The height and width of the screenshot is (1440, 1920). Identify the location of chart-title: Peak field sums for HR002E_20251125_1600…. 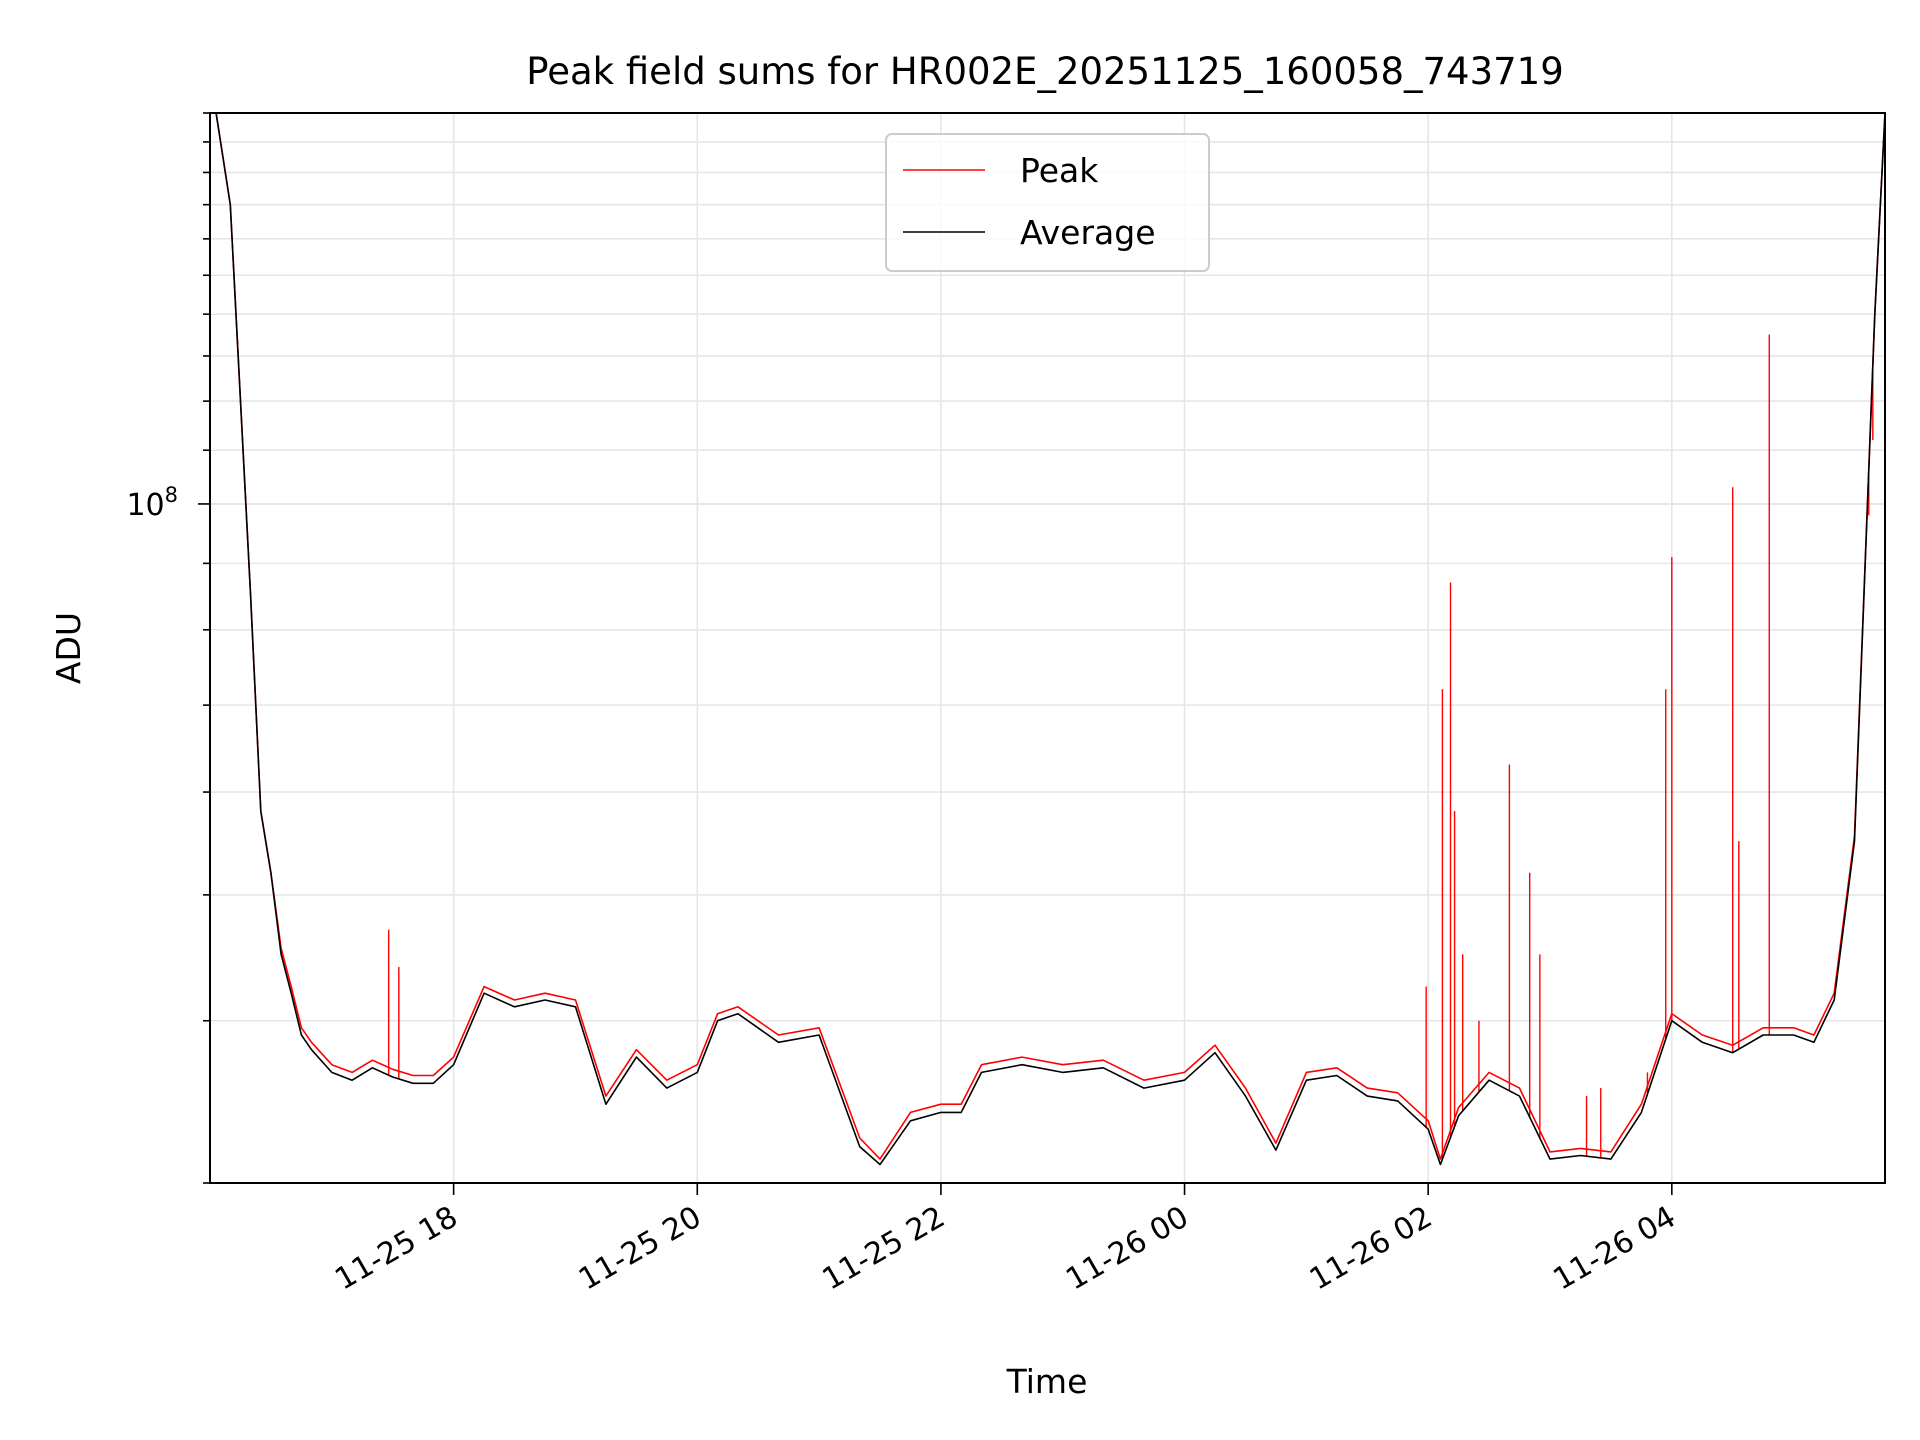
(1045, 71).